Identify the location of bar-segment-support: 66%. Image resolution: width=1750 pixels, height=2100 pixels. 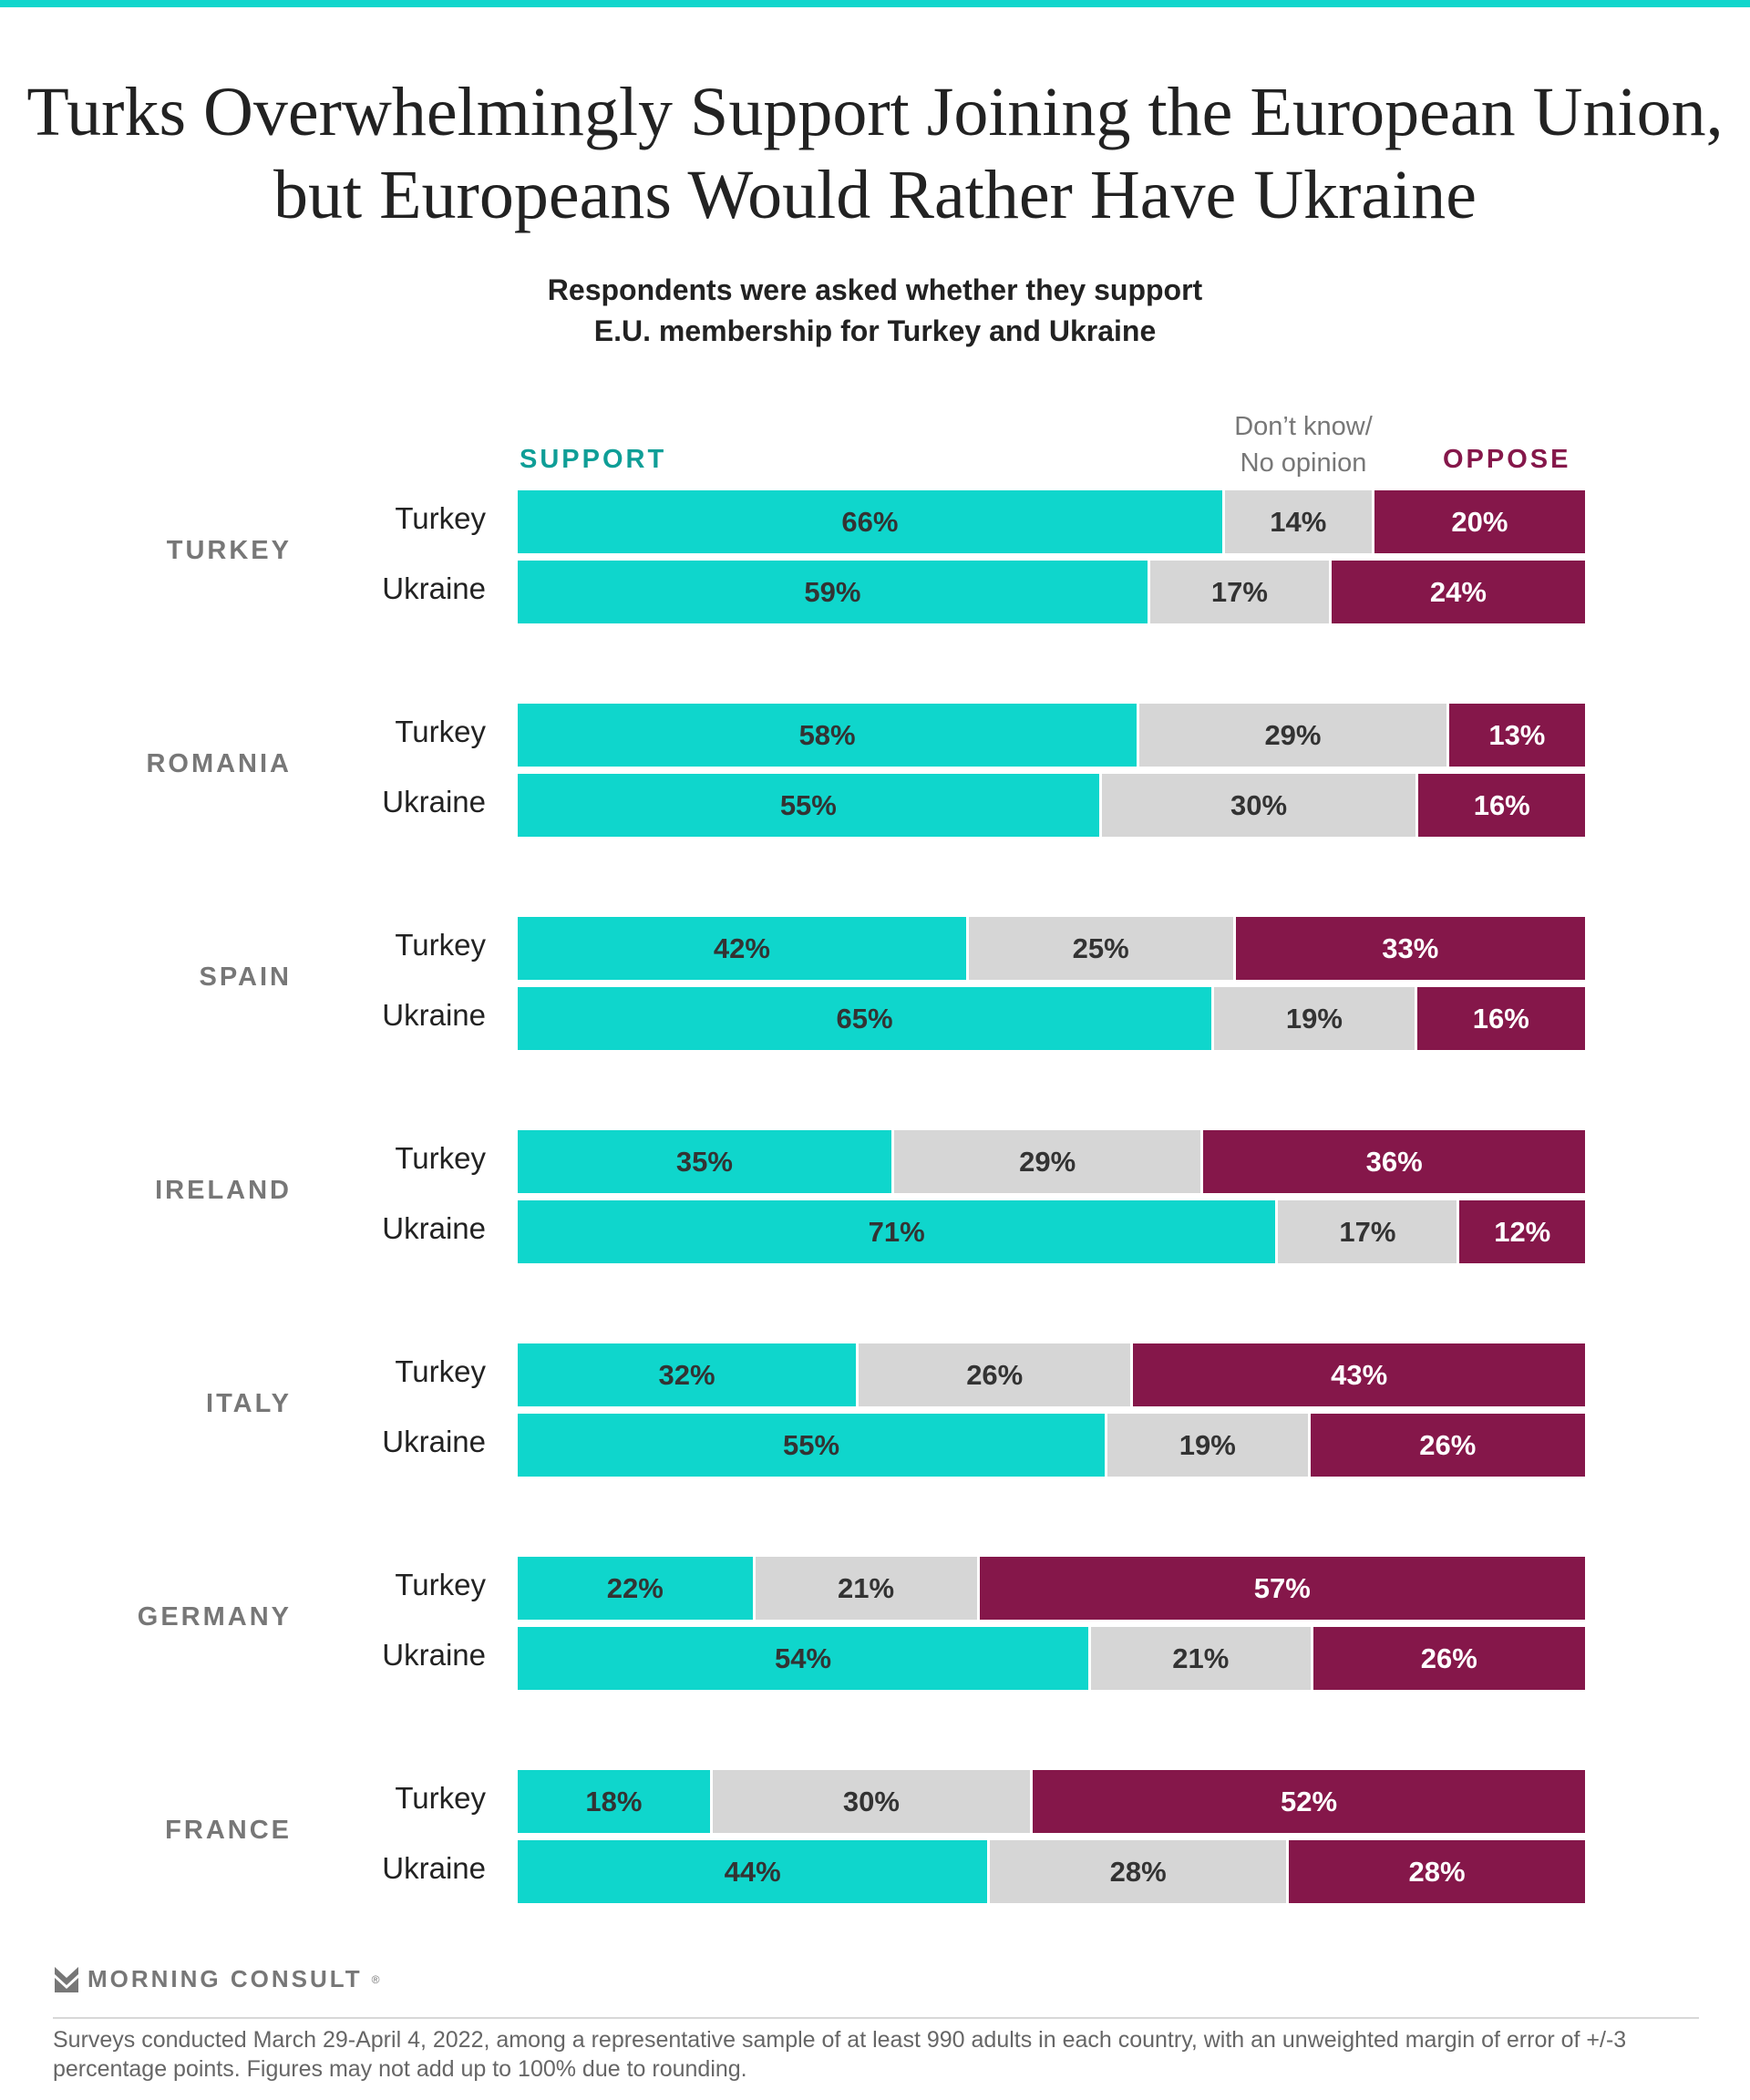
(870, 522).